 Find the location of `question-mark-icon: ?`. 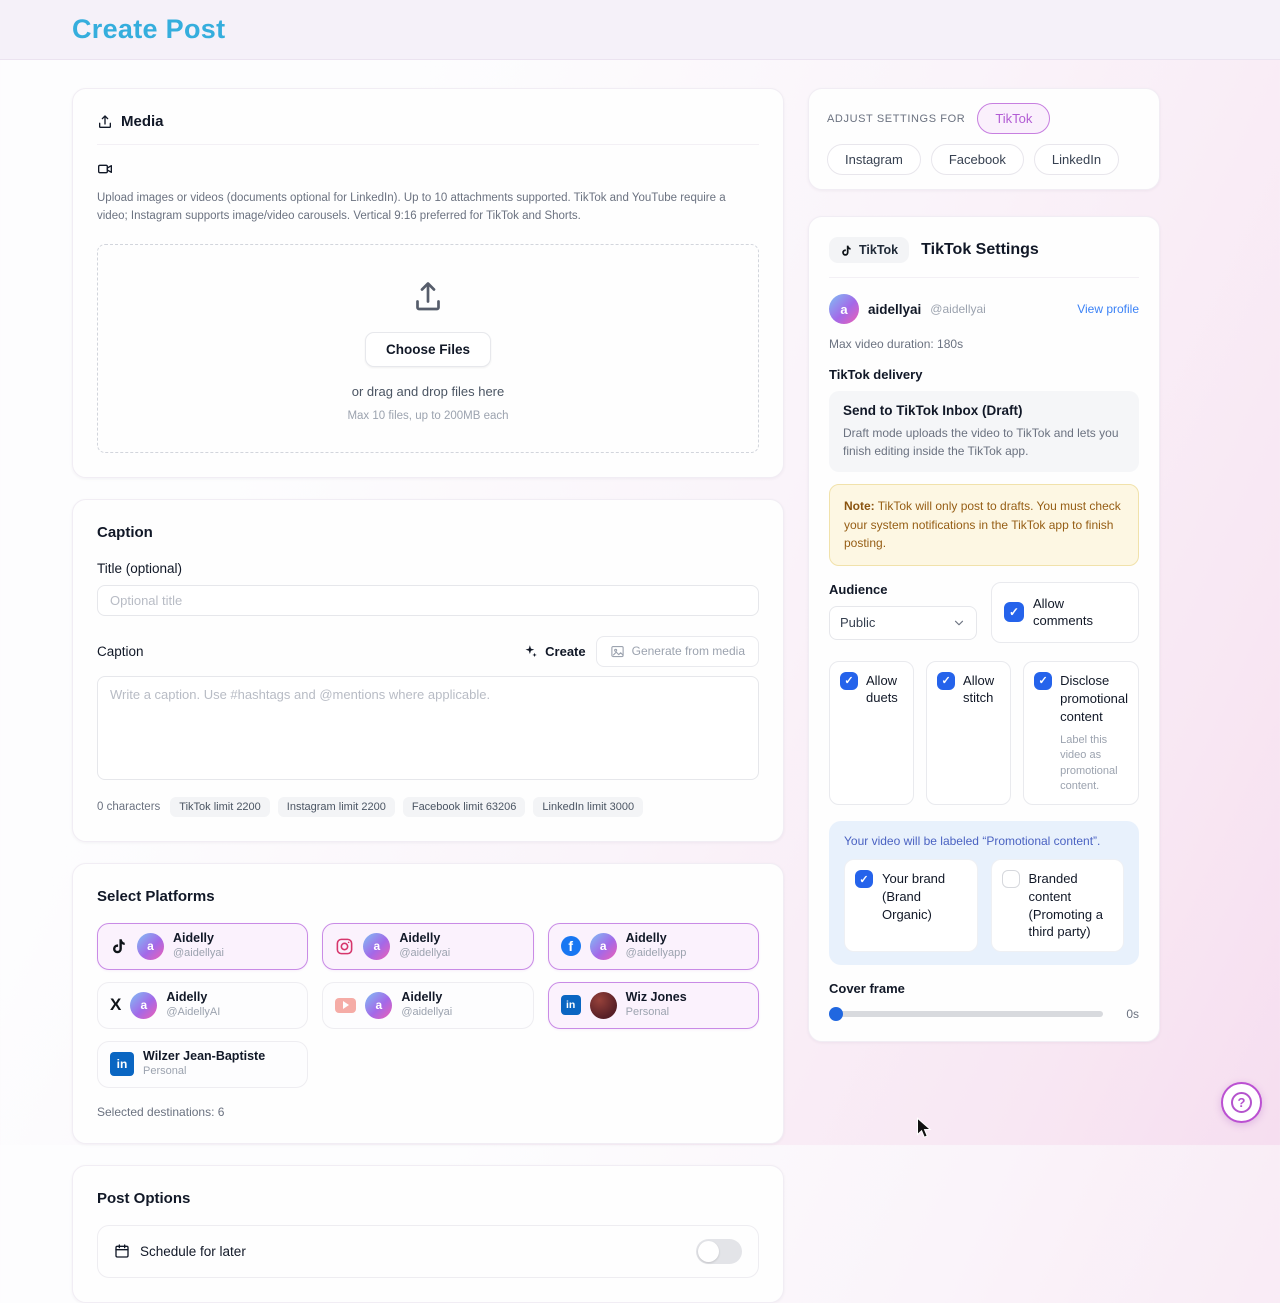

question-mark-icon: ? is located at coordinates (1241, 1102).